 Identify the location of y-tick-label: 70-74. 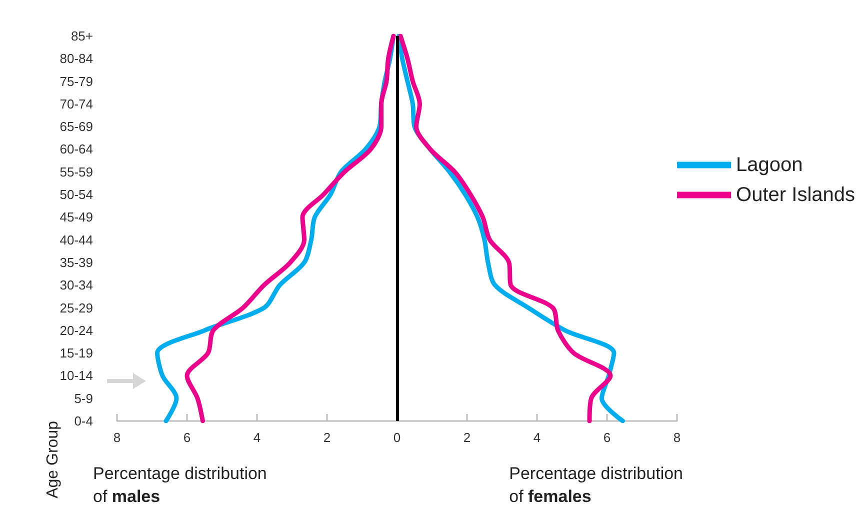
(76, 104).